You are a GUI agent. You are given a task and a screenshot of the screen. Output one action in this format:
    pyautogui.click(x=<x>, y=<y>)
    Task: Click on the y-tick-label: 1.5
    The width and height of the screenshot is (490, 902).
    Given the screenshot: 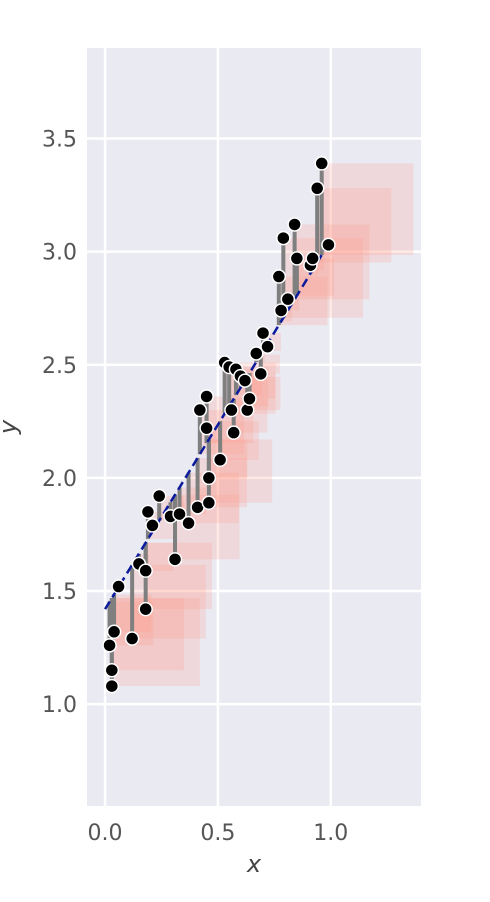 What is the action you would take?
    pyautogui.click(x=59, y=592)
    